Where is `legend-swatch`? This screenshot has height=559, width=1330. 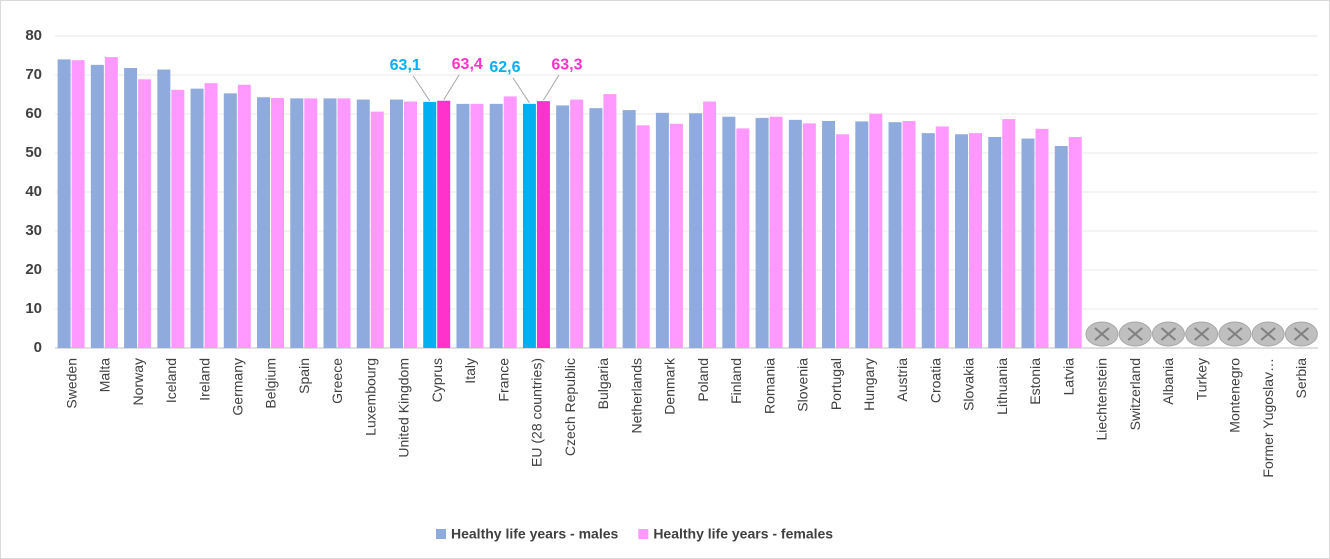
legend-swatch is located at coordinates (643, 534).